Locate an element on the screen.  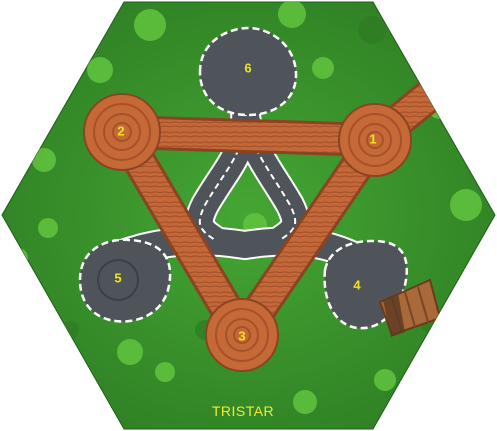
node-label-1: 1 is located at coordinates (372, 139).